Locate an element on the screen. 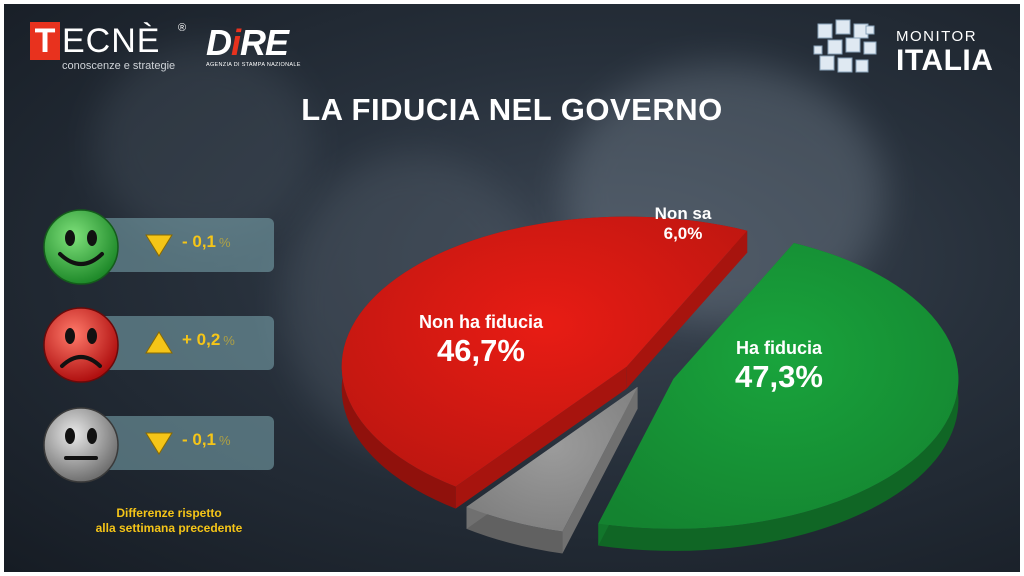 The width and height of the screenshot is (1024, 576). slice-label-value: 6,0% is located at coordinates (683, 233).